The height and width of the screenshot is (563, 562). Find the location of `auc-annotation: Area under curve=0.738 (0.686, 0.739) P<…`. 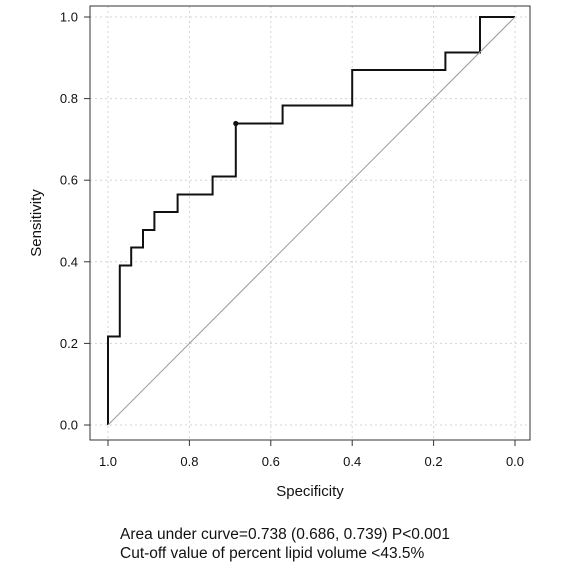

auc-annotation: Area under curve=0.738 (0.686, 0.739) P<… is located at coordinates (285, 534).